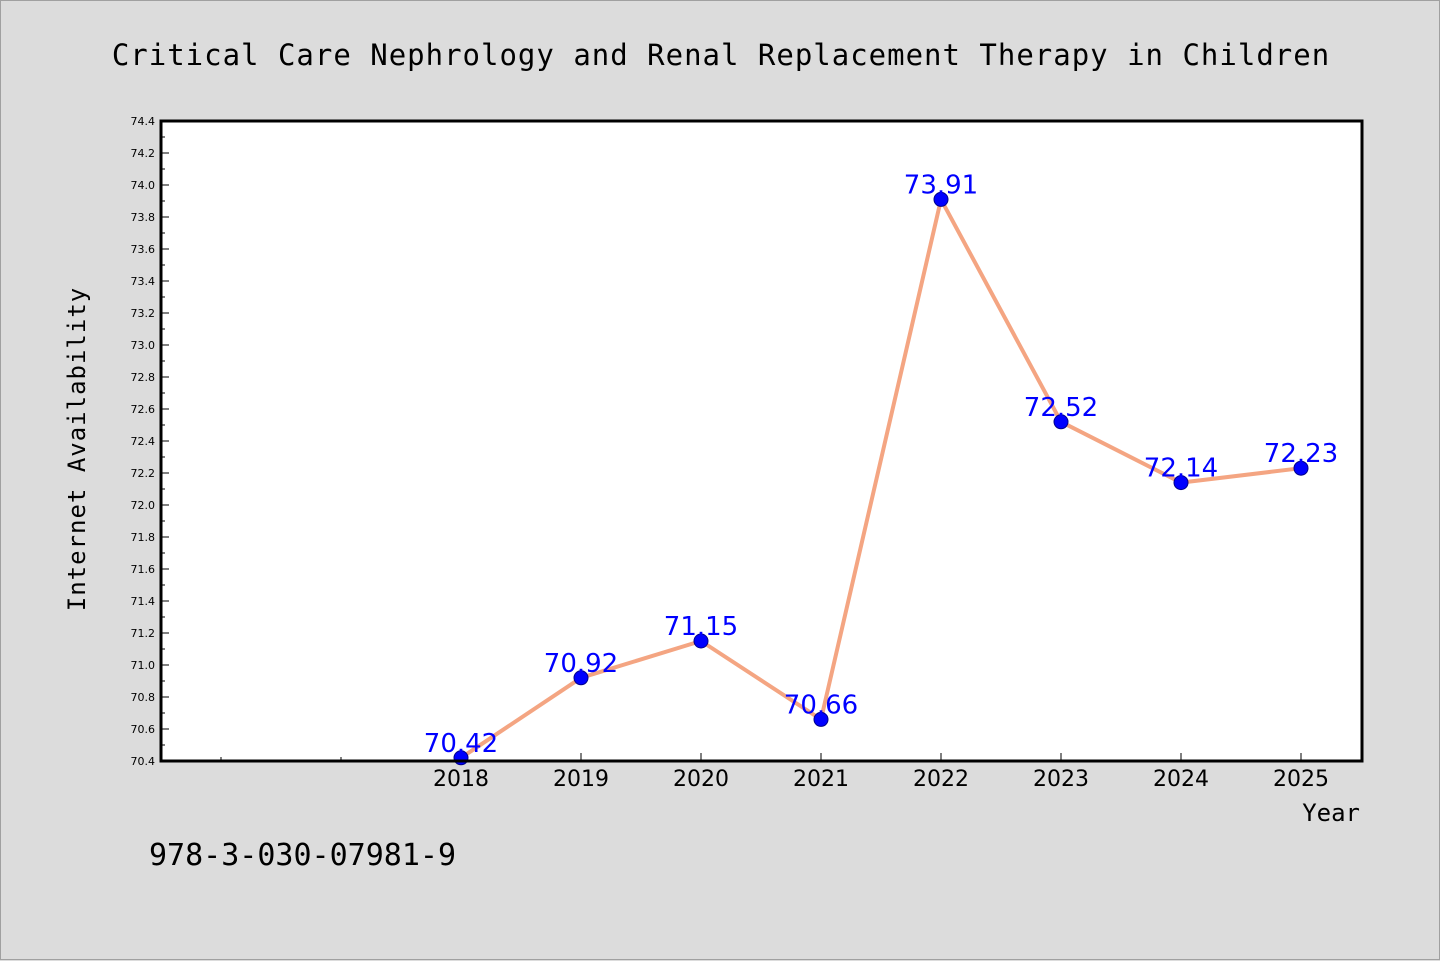  I want to click on y-tick-label: 74.4, so click(143, 121).